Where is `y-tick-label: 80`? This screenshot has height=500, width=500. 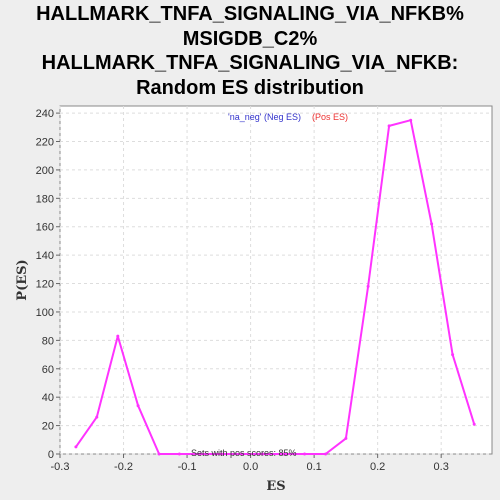
y-tick-label: 80 is located at coordinates (48, 341).